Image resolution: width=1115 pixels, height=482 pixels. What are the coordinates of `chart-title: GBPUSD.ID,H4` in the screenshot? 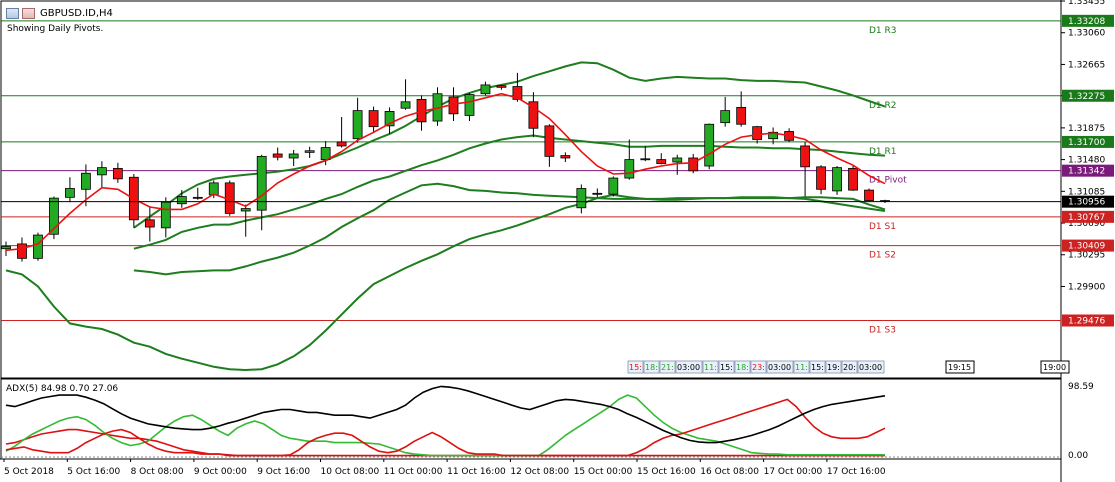 It's located at (76, 13).